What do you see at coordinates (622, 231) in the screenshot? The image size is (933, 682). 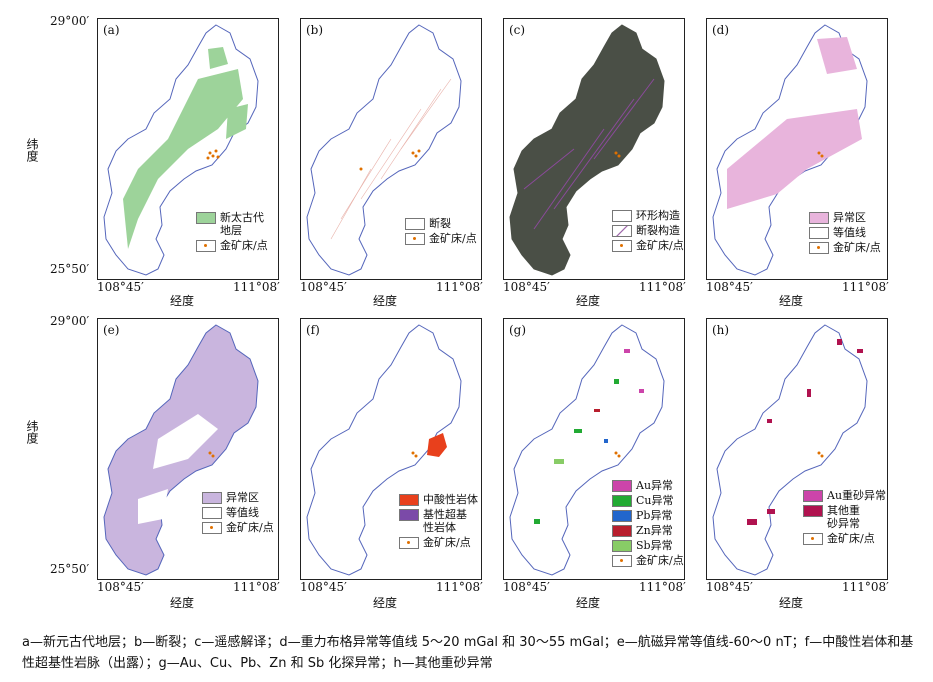 I see `fault-swatch` at bounding box center [622, 231].